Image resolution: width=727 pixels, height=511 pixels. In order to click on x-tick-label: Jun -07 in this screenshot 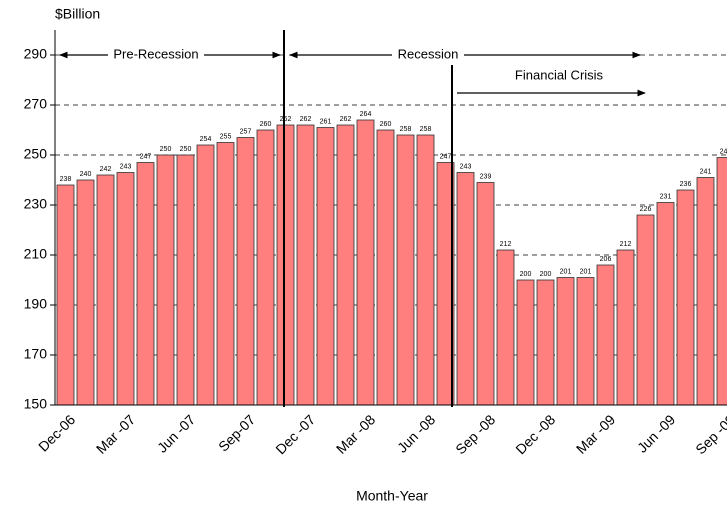, I will do `click(176, 433)`.